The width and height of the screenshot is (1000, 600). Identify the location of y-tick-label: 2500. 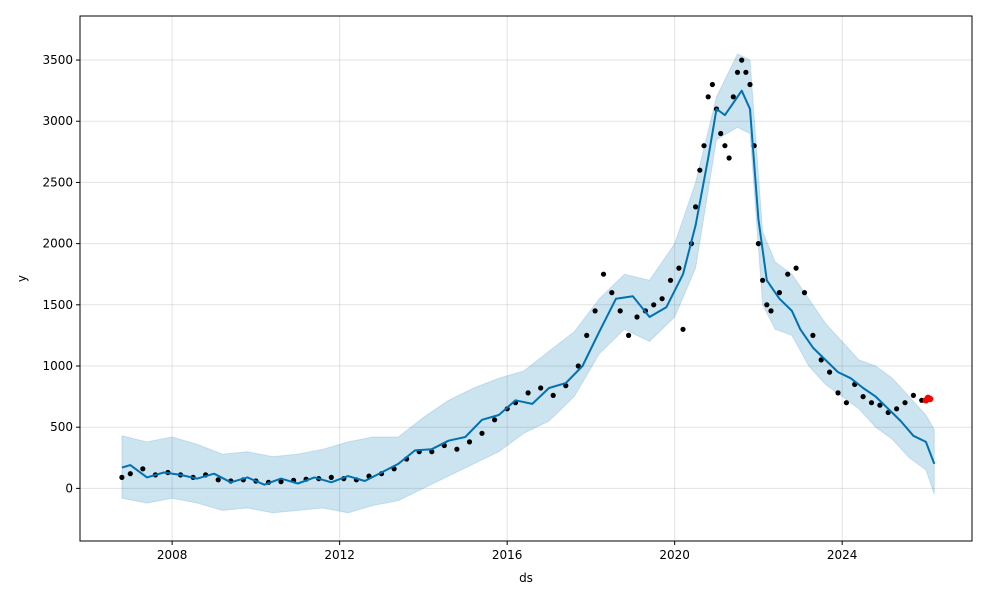
(57, 182).